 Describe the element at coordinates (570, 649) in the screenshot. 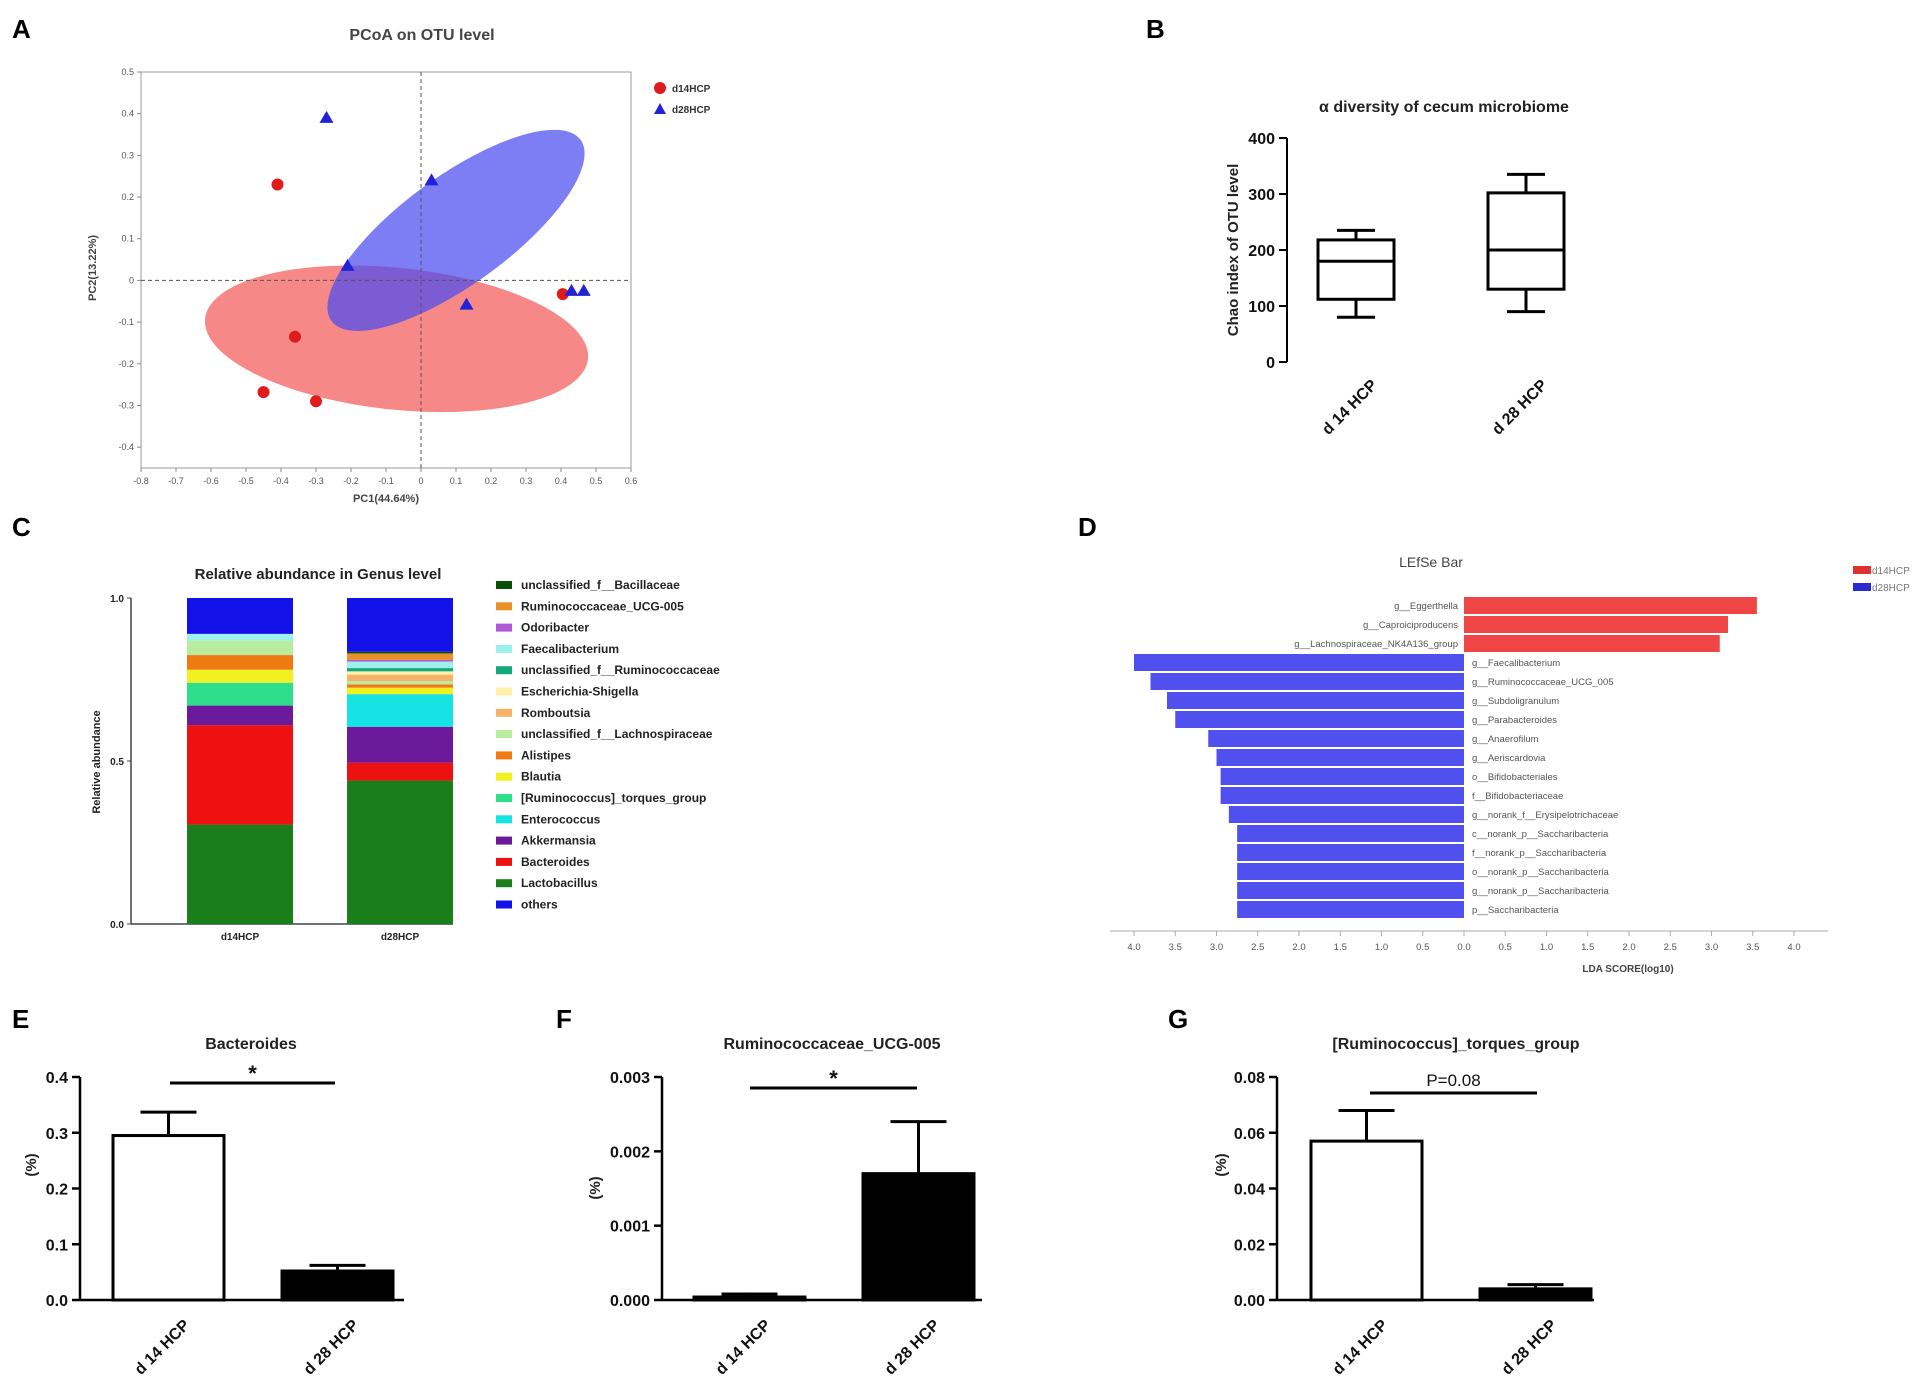

I see `genus-legend-label-faecalibacterium: Faecalibacterium` at that location.